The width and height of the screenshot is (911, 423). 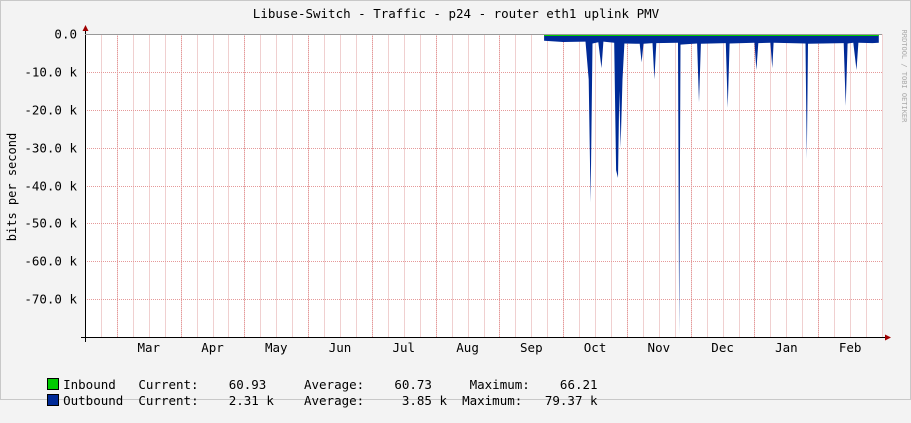 I want to click on inbound-swatch, so click(x=53, y=384).